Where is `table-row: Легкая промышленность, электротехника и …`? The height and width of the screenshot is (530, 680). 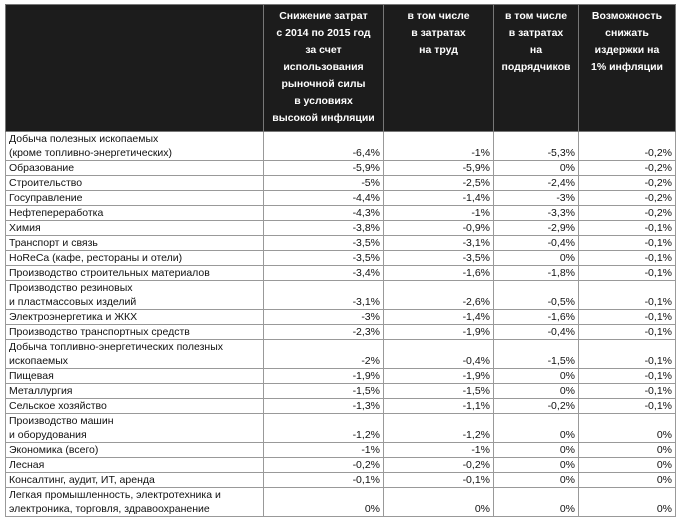
table-row: Легкая промышленность, электротехника и … is located at coordinates (340, 502).